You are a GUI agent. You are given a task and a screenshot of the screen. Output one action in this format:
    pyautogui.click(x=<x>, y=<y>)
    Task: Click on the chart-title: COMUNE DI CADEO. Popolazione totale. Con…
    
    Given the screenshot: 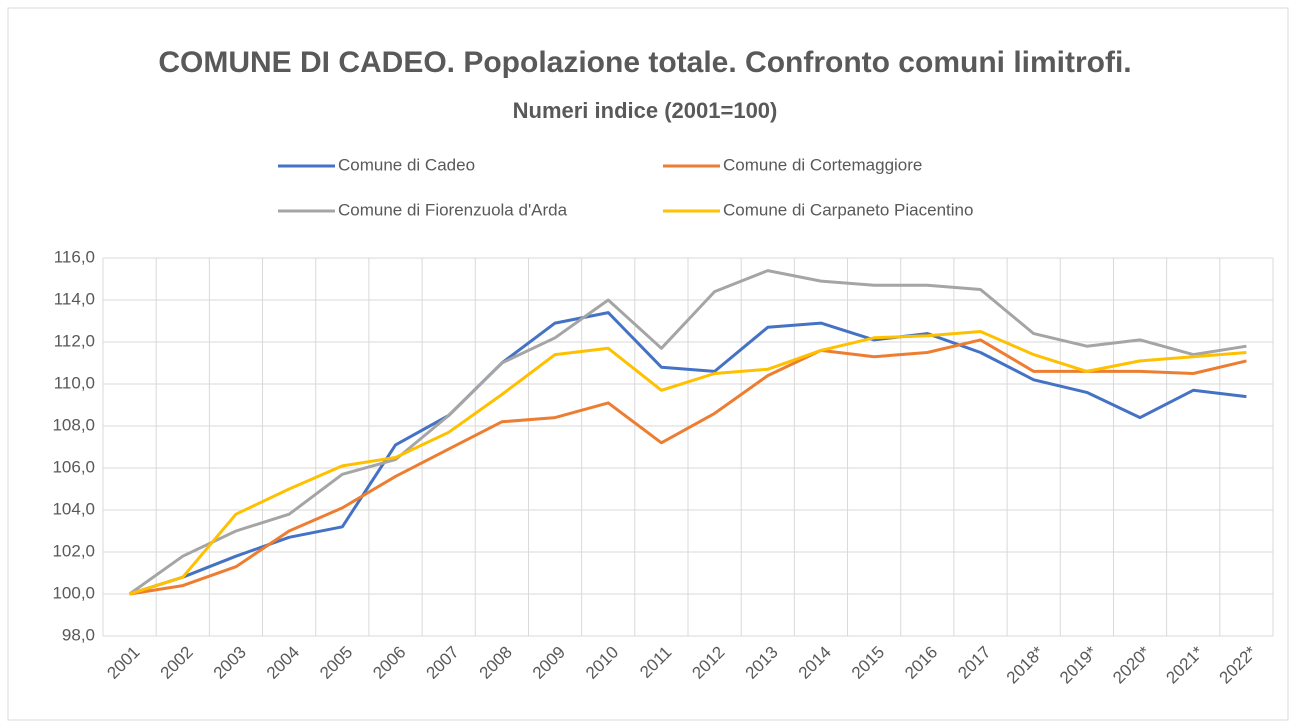 What is the action you would take?
    pyautogui.click(x=645, y=62)
    